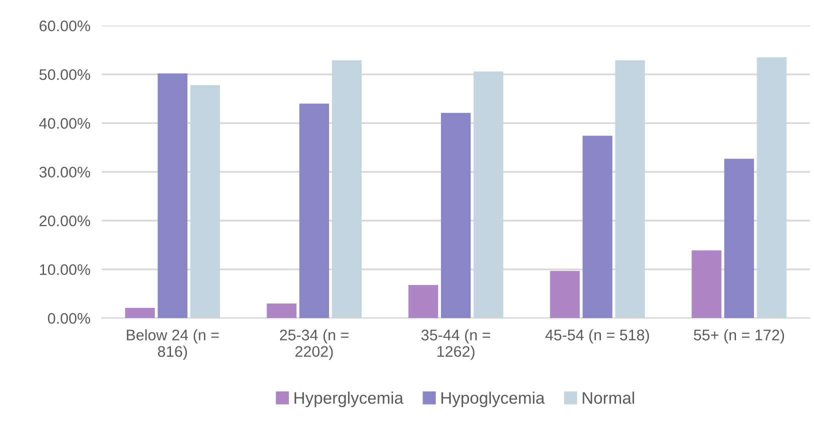  Describe the element at coordinates (597, 336) in the screenshot. I see `x-tick-label: 45-54 (n = 518)` at that location.